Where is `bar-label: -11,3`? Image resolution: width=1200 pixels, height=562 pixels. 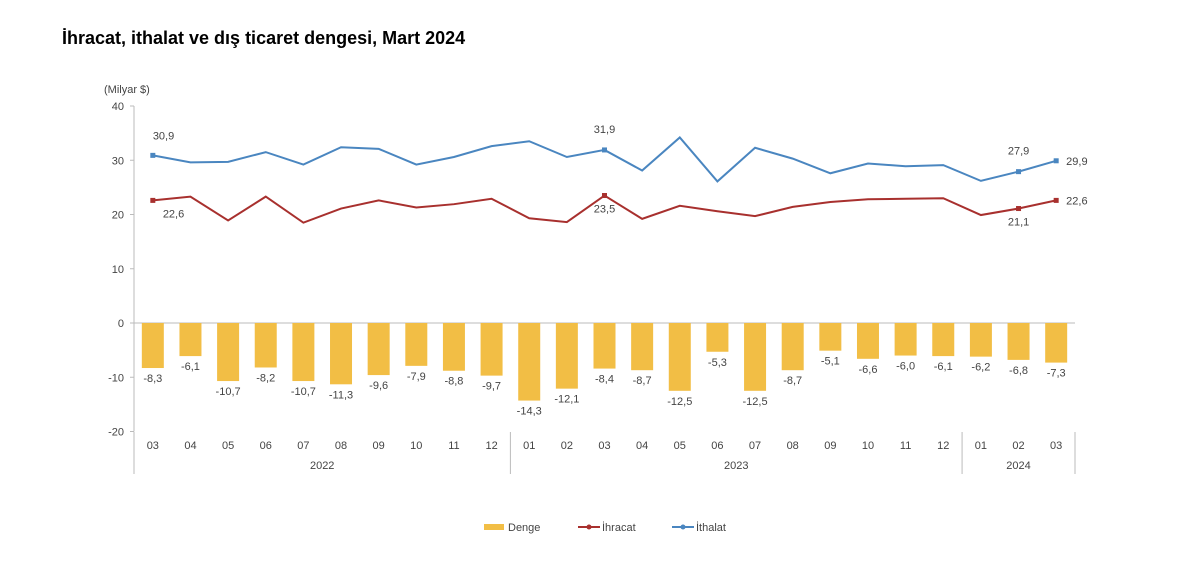
bar-label: -11,3 is located at coordinates (341, 395).